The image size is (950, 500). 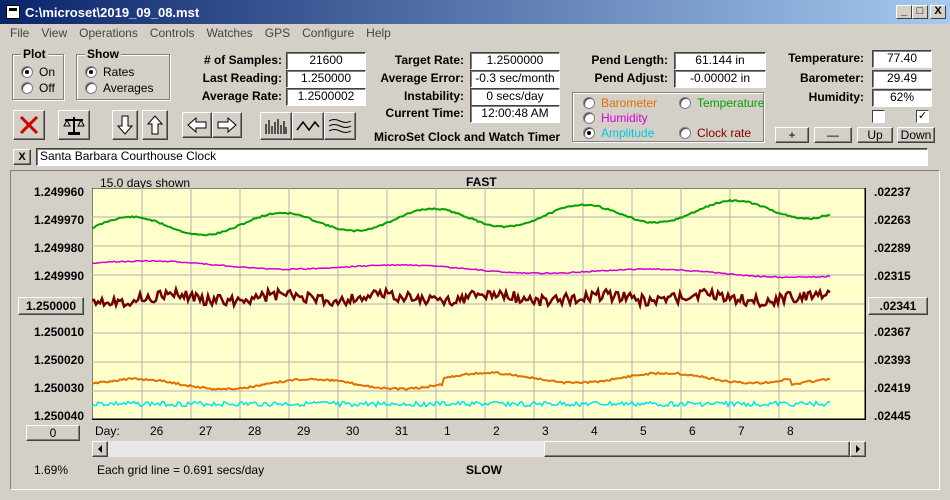 I want to click on menu-controls: Controls, so click(x=172, y=33).